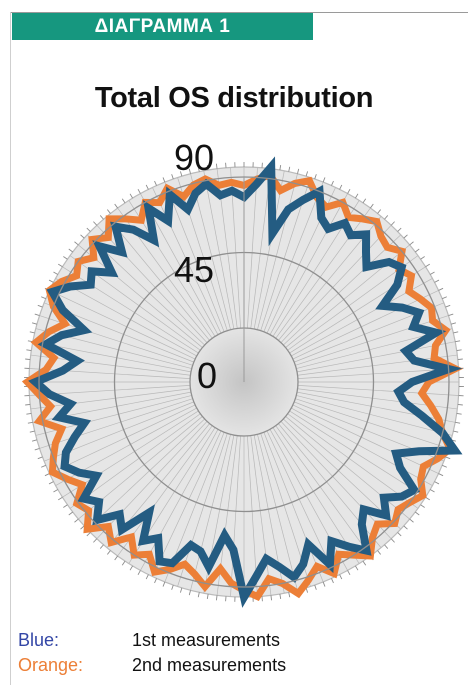 The width and height of the screenshot is (468, 685). What do you see at coordinates (239, 12) in the screenshot?
I see `frame-top-rule` at bounding box center [239, 12].